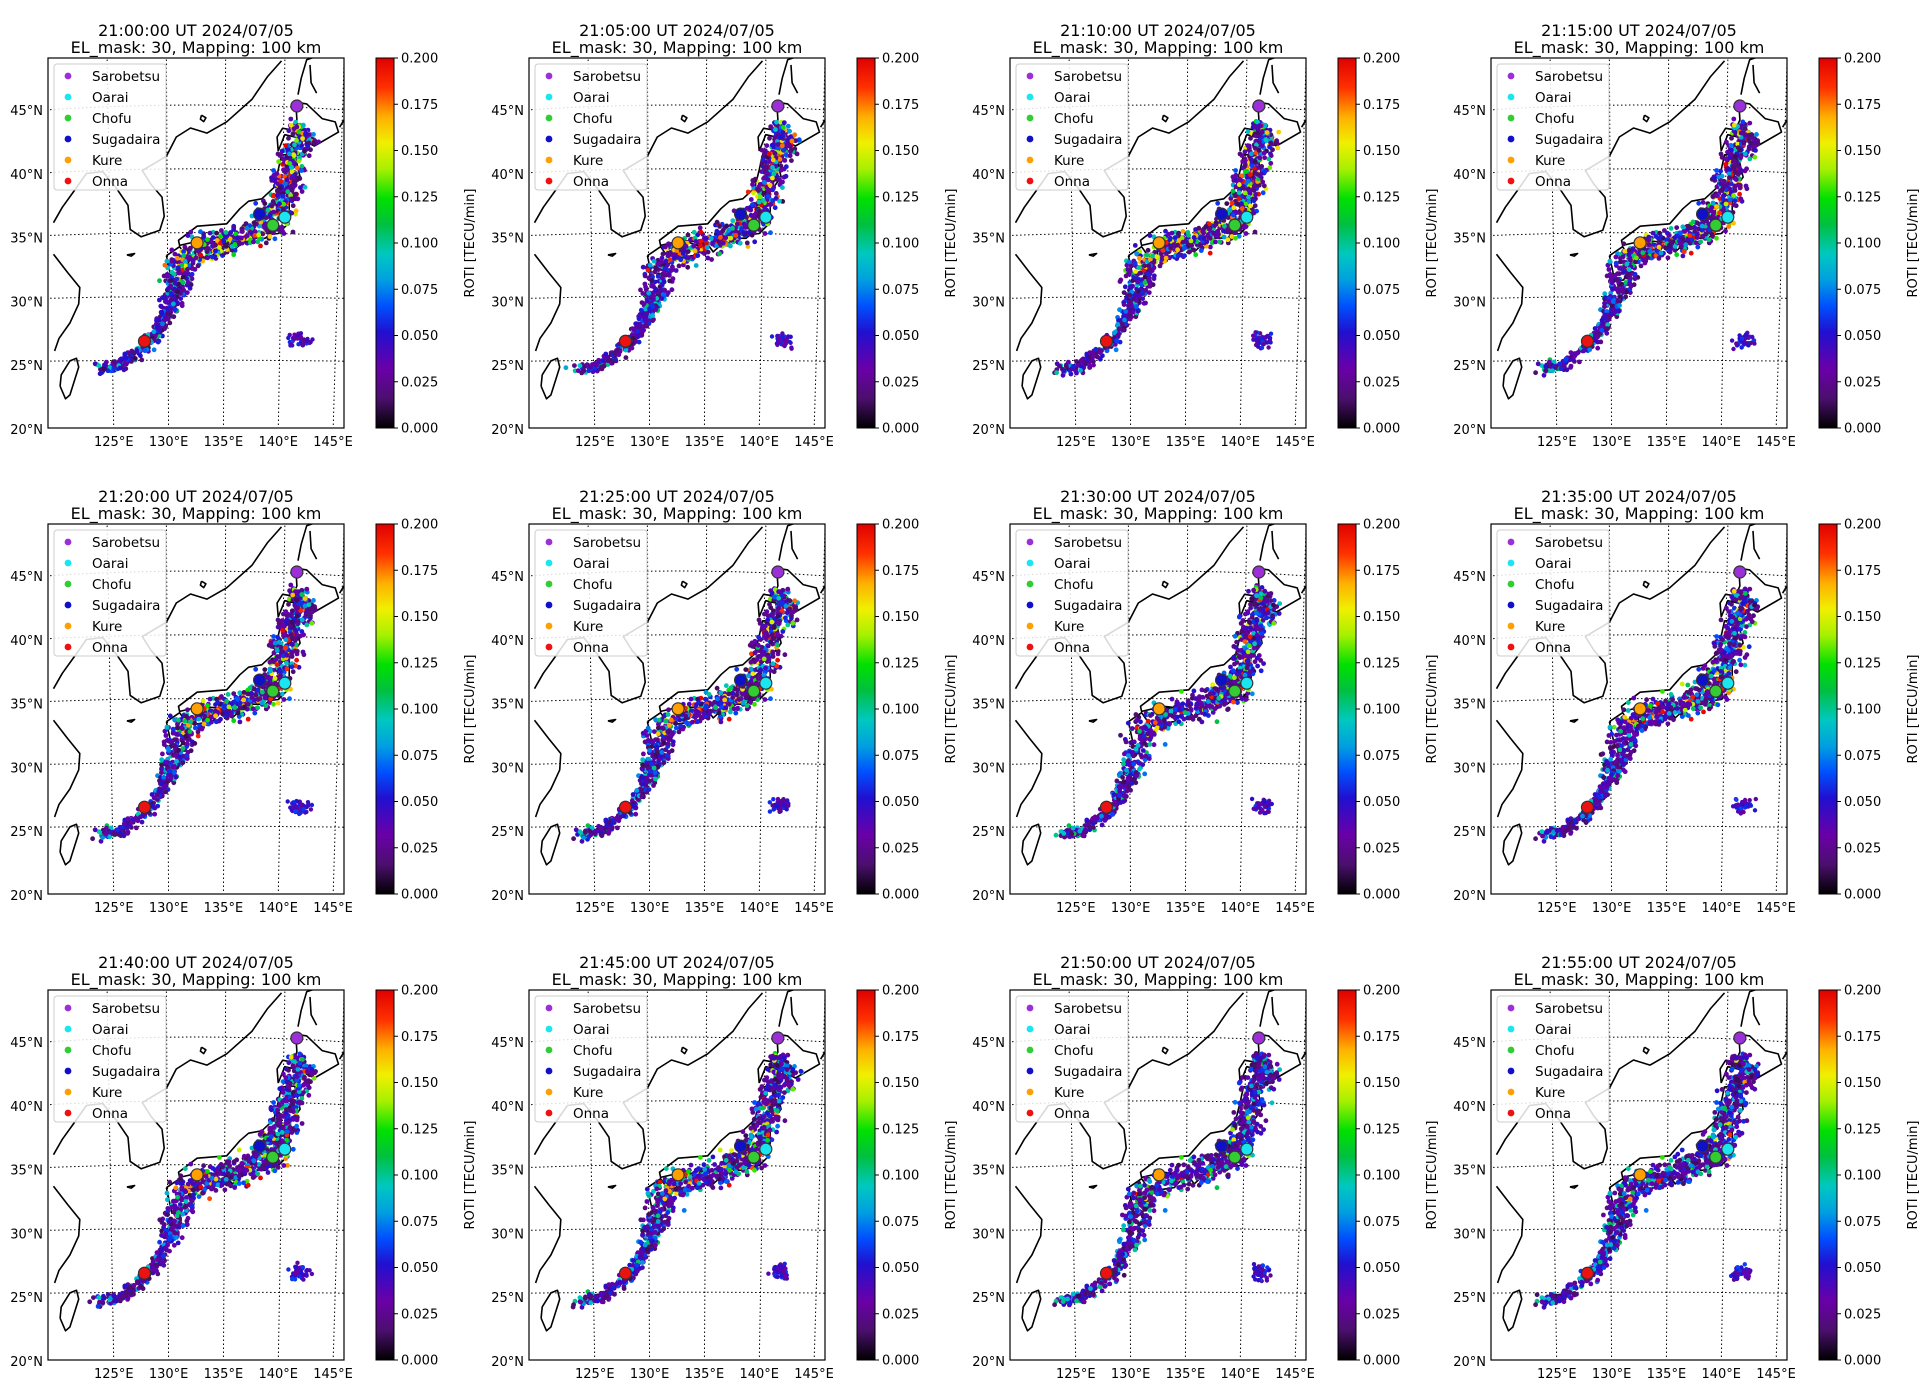  I want to click on panel-subtitle: EL_mask: 30, Mapping: 100 km, so click(1158, 48).